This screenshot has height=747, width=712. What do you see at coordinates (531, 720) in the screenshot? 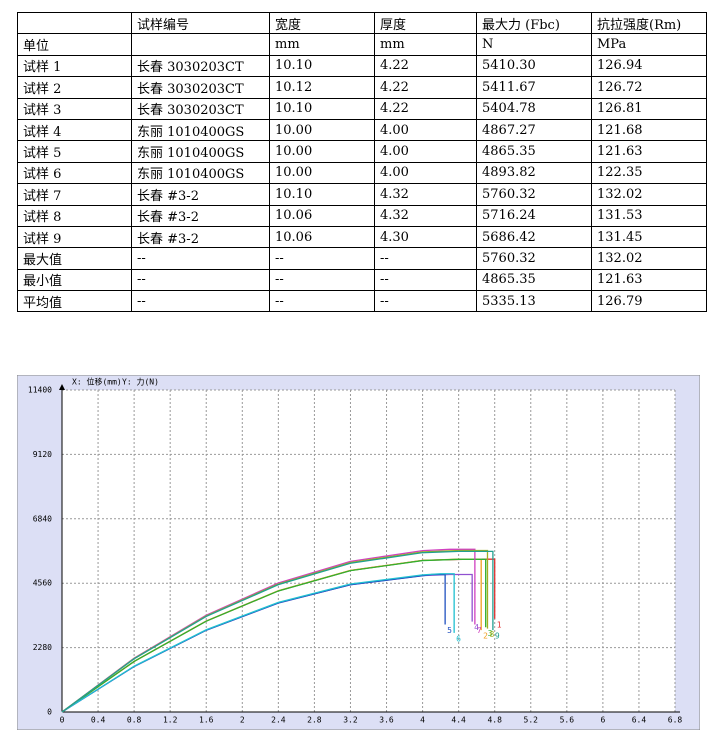
I see `x-tick-label: 5.2` at bounding box center [531, 720].